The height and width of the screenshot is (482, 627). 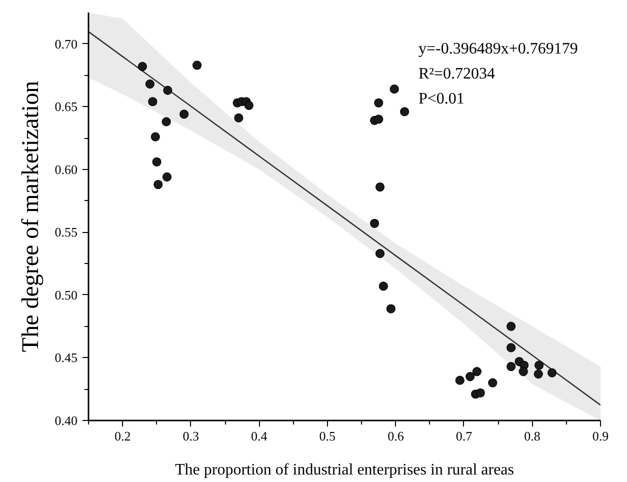 What do you see at coordinates (66, 106) in the screenshot?
I see `y-tick-label: 0.65` at bounding box center [66, 106].